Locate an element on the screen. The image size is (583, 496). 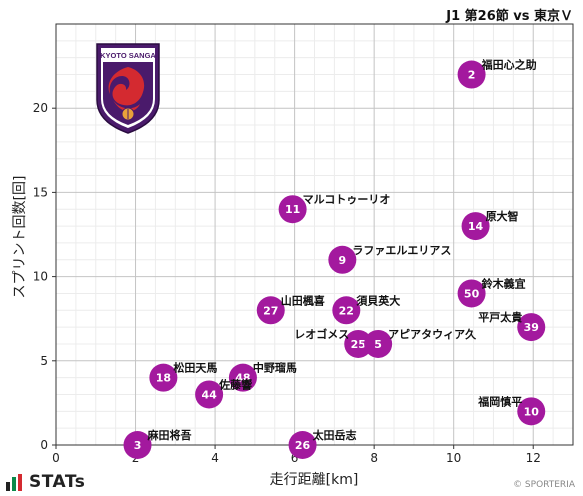
player-number-label: 39 is located at coordinates (531, 327).